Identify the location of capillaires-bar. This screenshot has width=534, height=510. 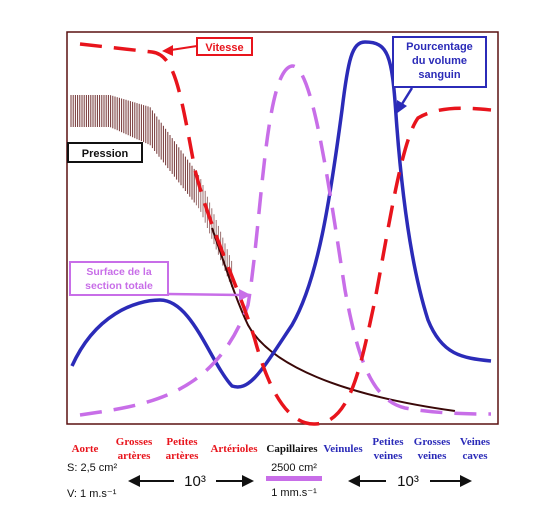
(294, 478).